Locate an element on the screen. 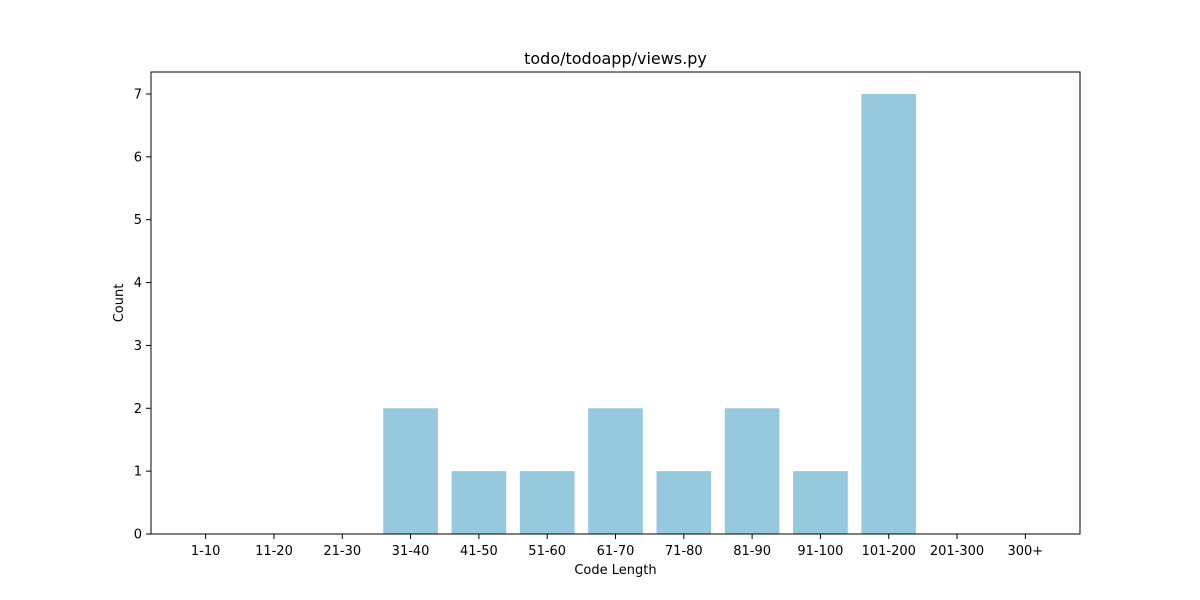  x-tick-label: 300+ is located at coordinates (1025, 551).